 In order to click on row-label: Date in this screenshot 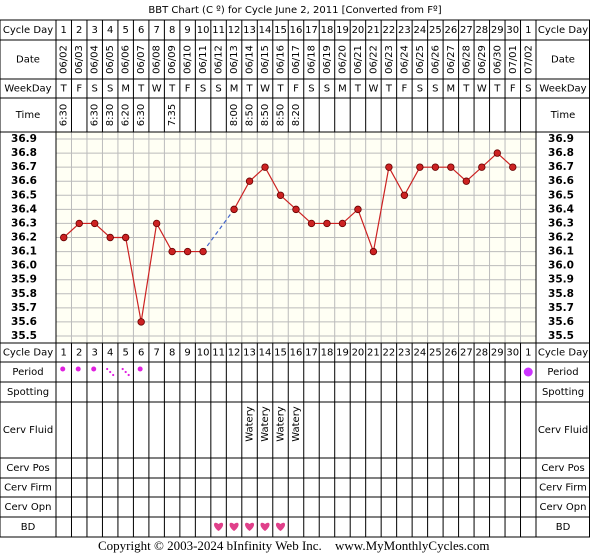, I will do `click(28, 60)`.